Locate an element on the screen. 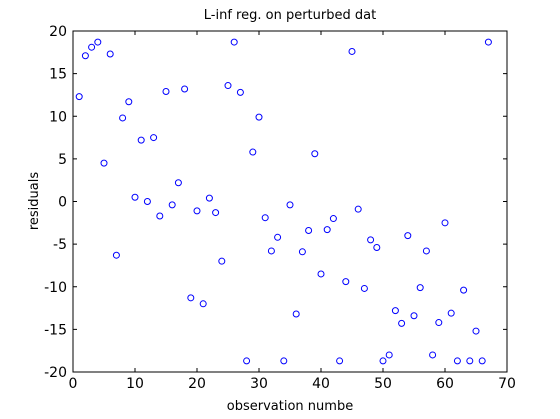 The width and height of the screenshot is (560, 419). x-tick-label: 10 is located at coordinates (135, 384).